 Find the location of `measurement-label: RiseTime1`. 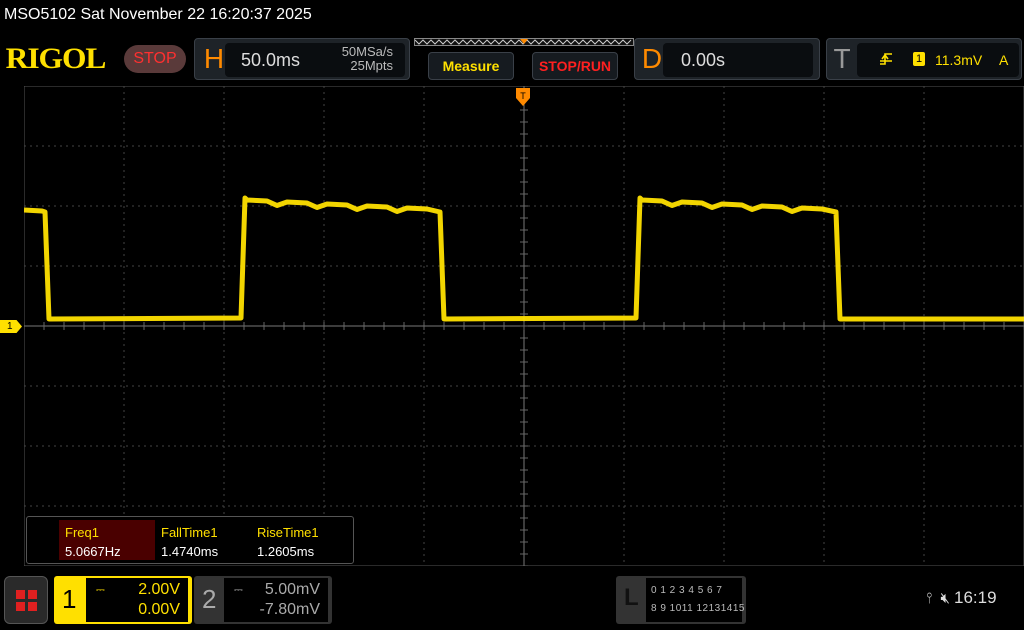

measurement-label: RiseTime1 is located at coordinates (288, 532).